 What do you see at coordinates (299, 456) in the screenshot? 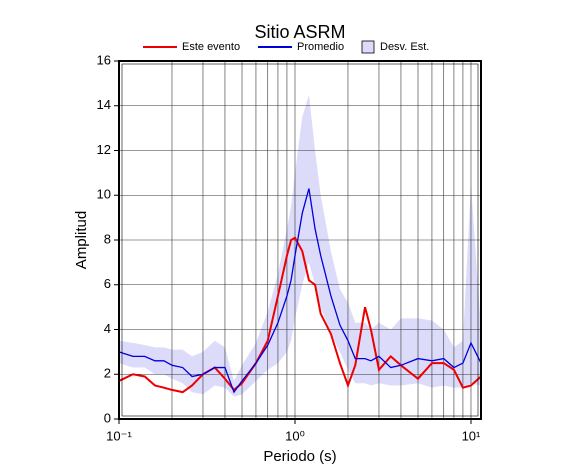
I see `x-axis-label: Periodo (s)` at bounding box center [299, 456].